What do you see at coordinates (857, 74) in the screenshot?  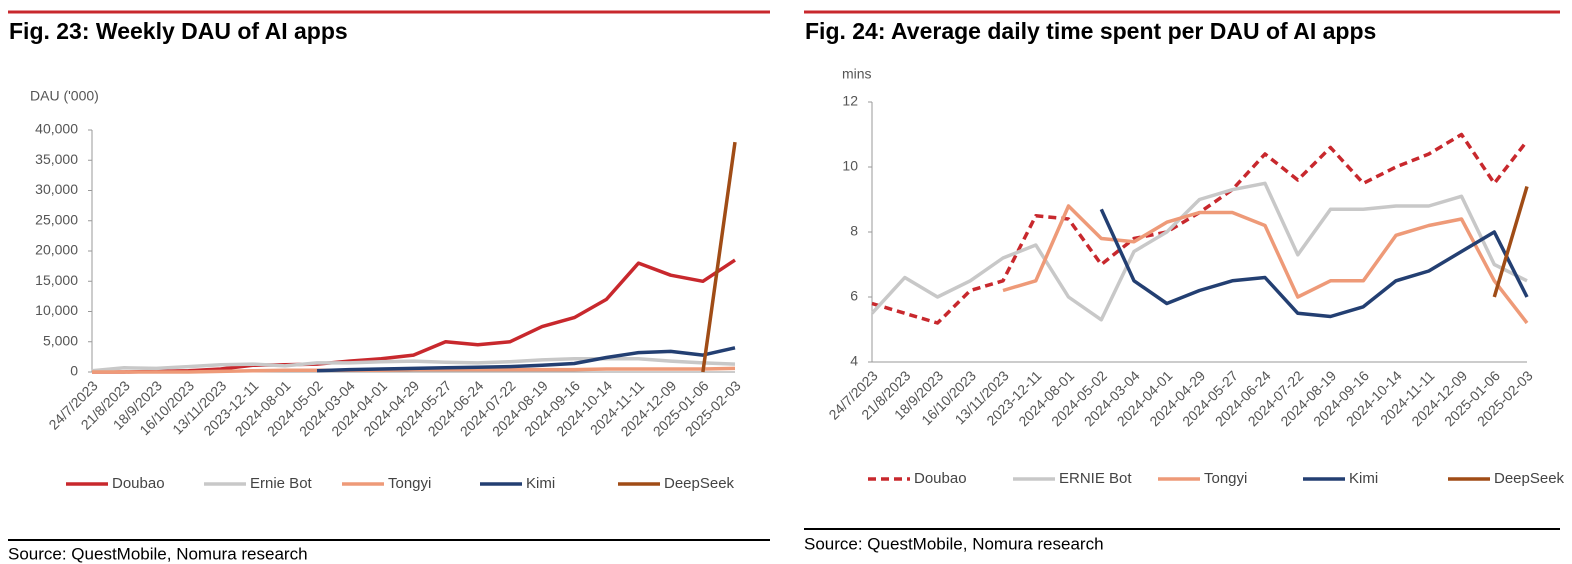 I see `y-axis-label: mins` at bounding box center [857, 74].